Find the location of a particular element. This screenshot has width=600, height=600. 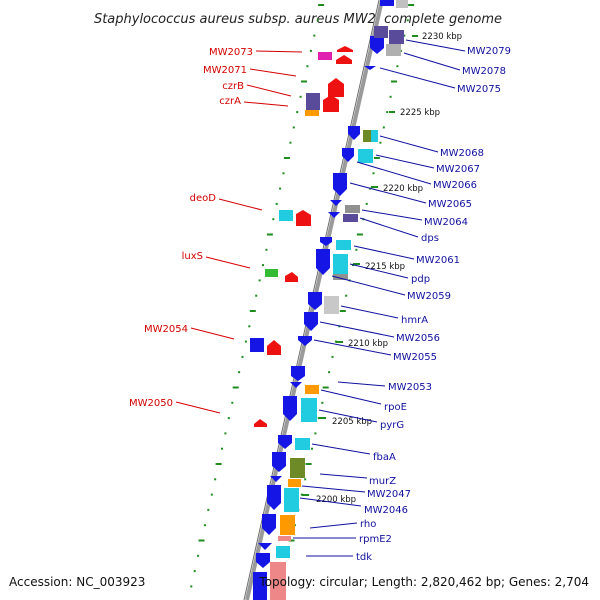

label-mw2050: MW2050 is located at coordinates (151, 403).